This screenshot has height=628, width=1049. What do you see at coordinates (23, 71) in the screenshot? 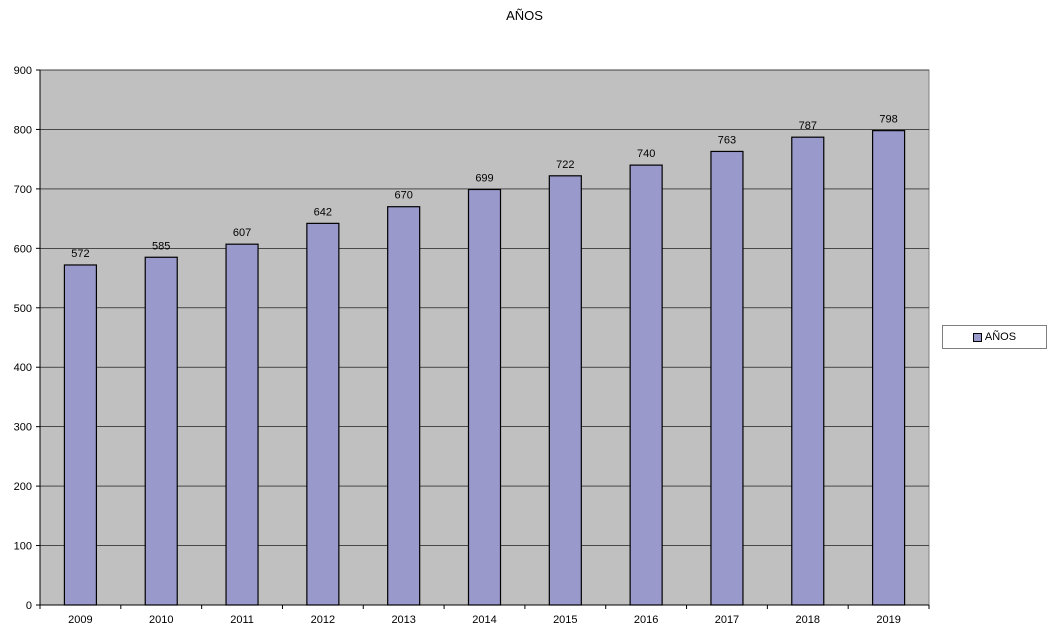
I see `y-tick-label: 900` at bounding box center [23, 71].